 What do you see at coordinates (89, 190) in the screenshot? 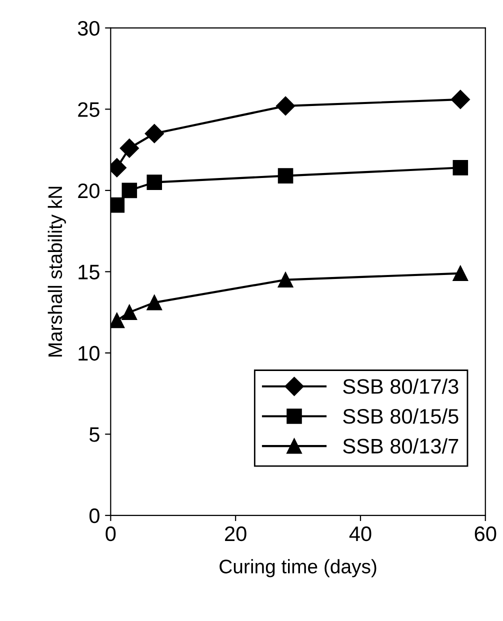
I see `y-tick-label: 20` at bounding box center [89, 190].